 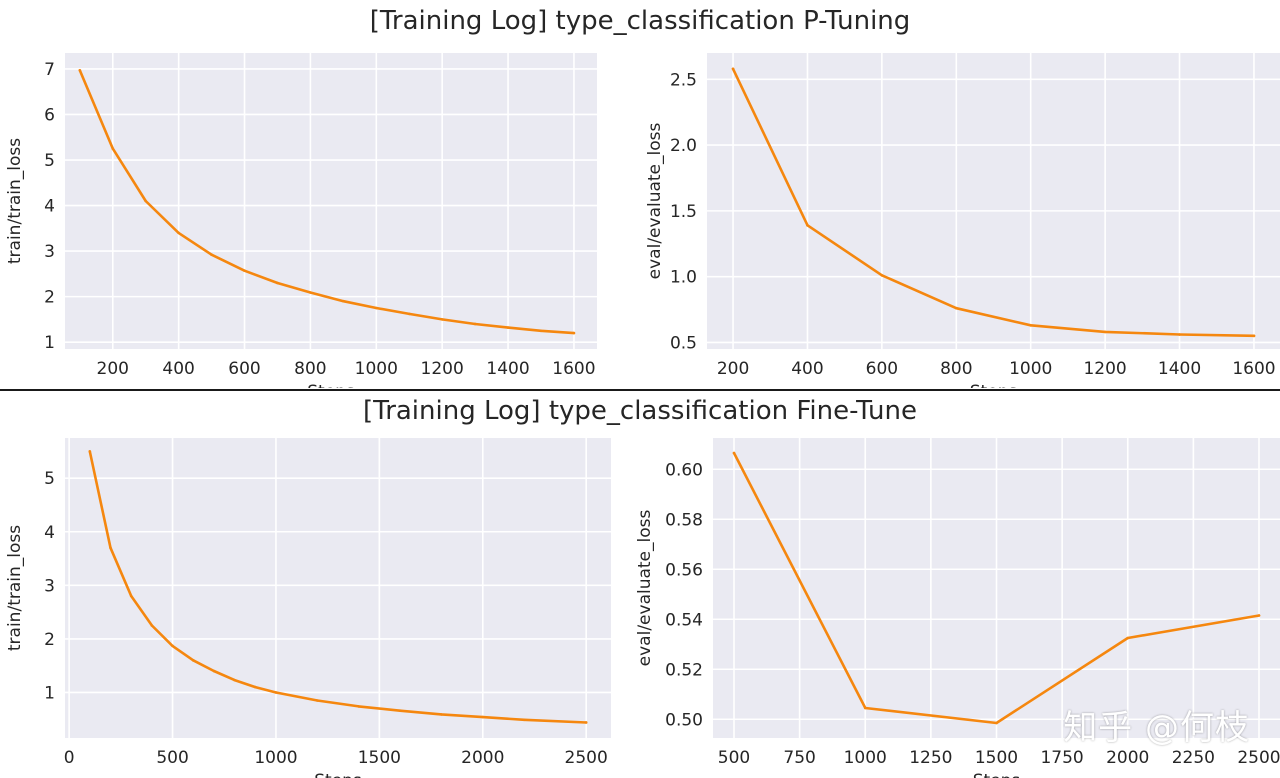 I want to click on y-tick-label: 0.56, so click(x=684, y=570).